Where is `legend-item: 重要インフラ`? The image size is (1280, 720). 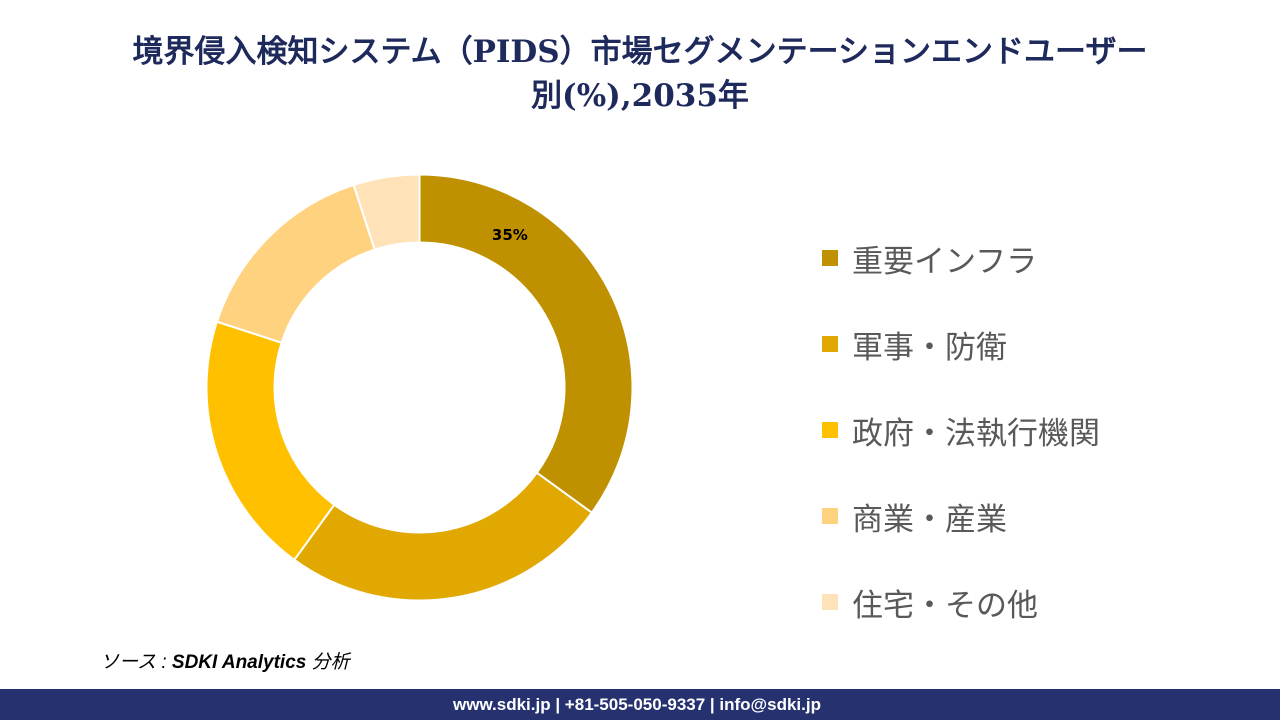 legend-item: 重要インフラ is located at coordinates (961, 258).